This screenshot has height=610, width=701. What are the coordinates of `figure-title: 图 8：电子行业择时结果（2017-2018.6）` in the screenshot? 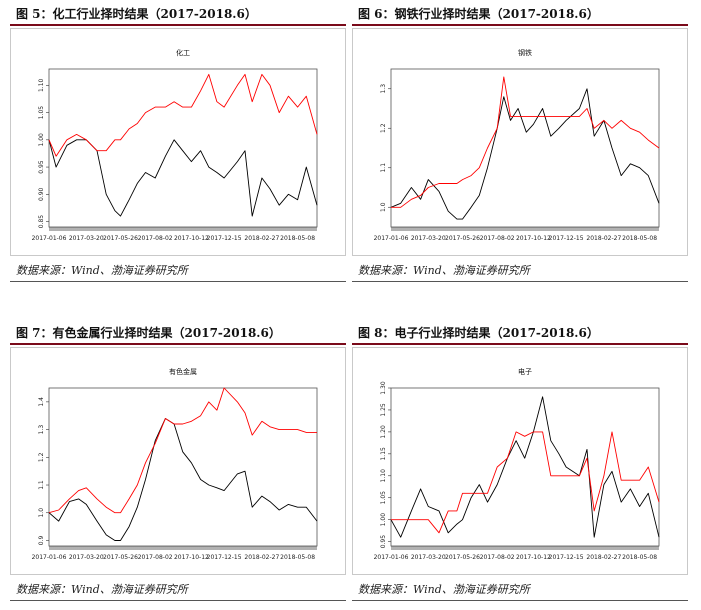 It's located at (478, 333).